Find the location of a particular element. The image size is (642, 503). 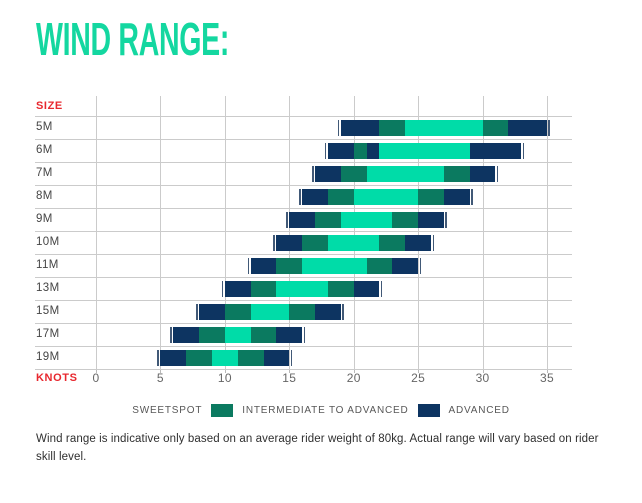

bar-7m is located at coordinates (405, 173).